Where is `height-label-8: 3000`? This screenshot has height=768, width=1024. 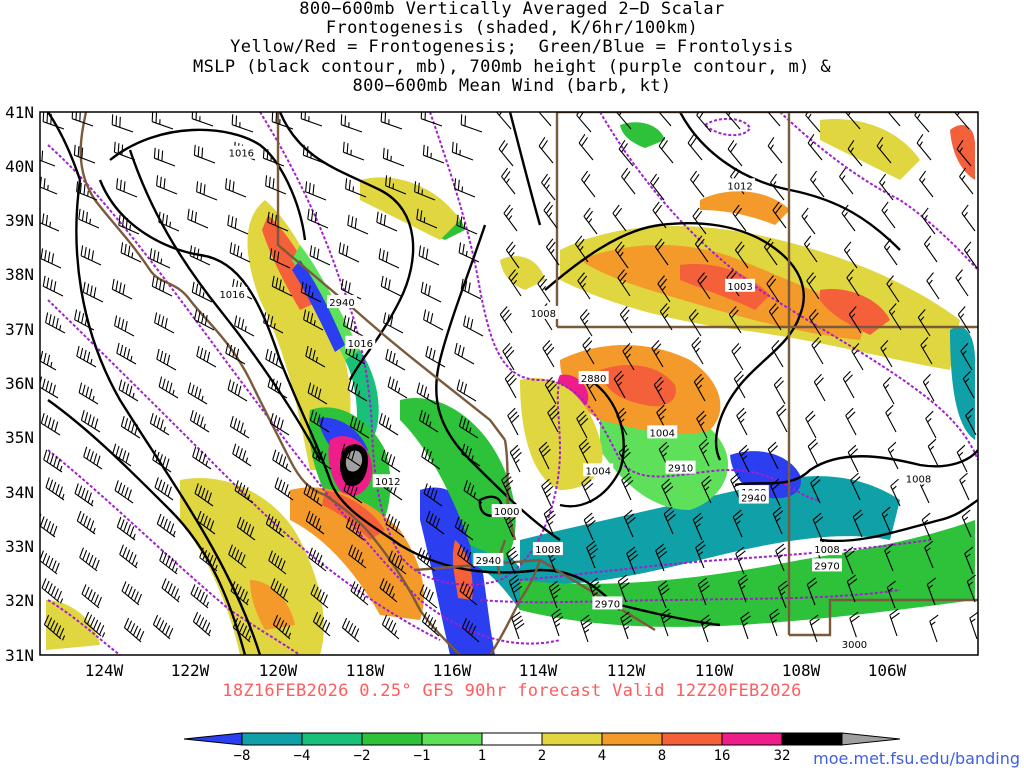 height-label-8: 3000 is located at coordinates (854, 644).